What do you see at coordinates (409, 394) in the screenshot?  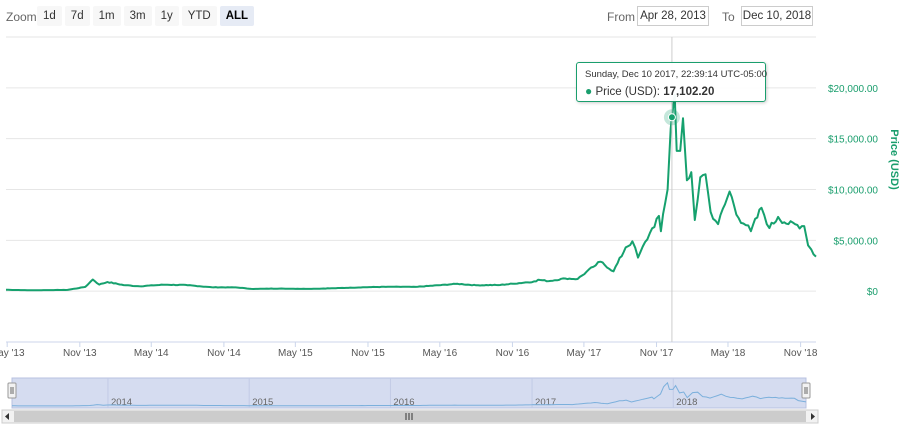 I see `navigator-series-line` at bounding box center [409, 394].